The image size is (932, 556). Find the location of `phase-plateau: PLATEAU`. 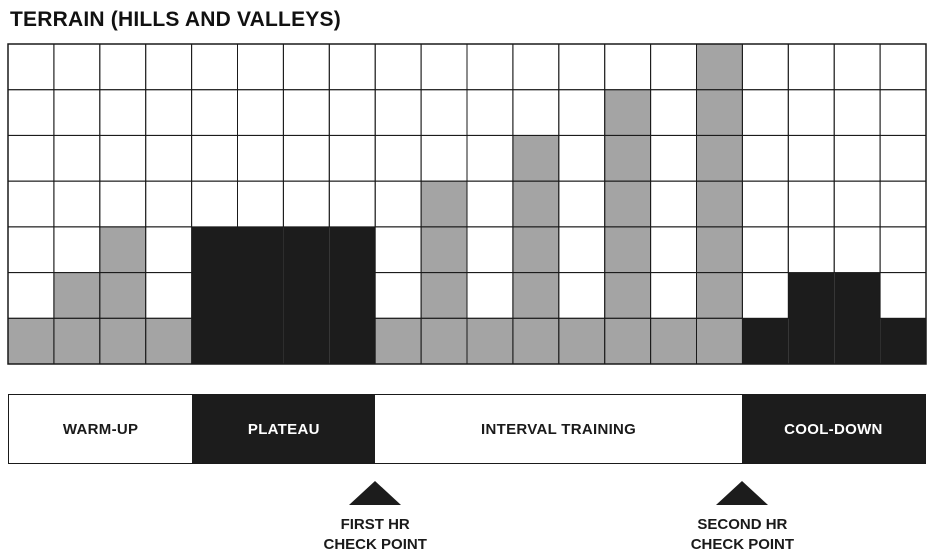

phase-plateau: PLATEAU is located at coordinates (284, 429).